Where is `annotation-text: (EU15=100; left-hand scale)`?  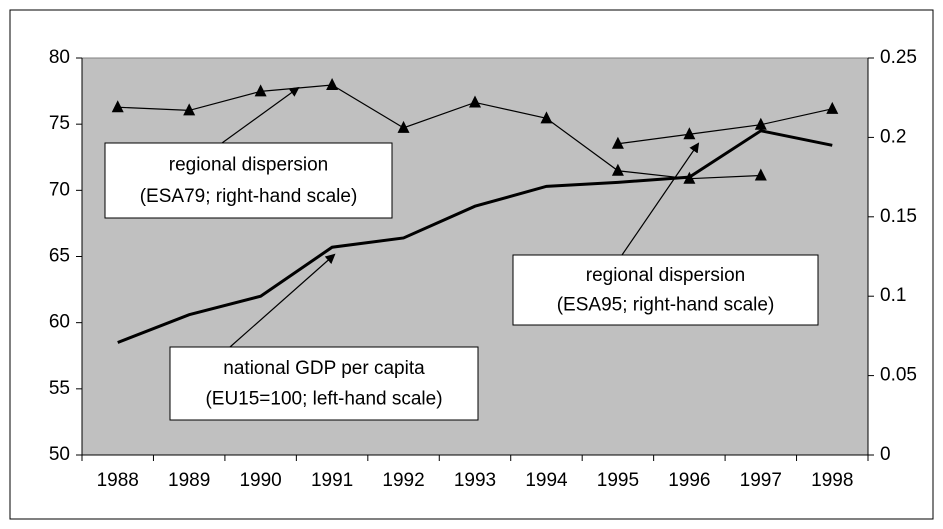
annotation-text: (EU15=100; left-hand scale) is located at coordinates (323, 399).